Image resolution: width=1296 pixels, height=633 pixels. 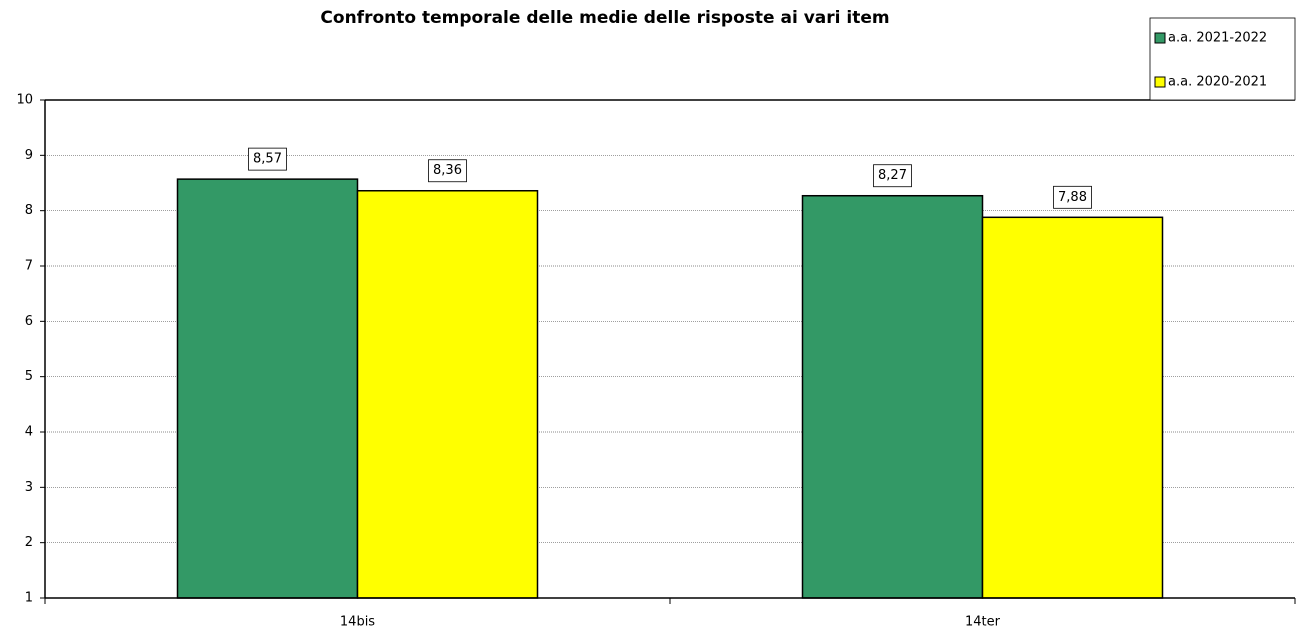 I want to click on y-tick-label: 3, so click(x=29, y=487).